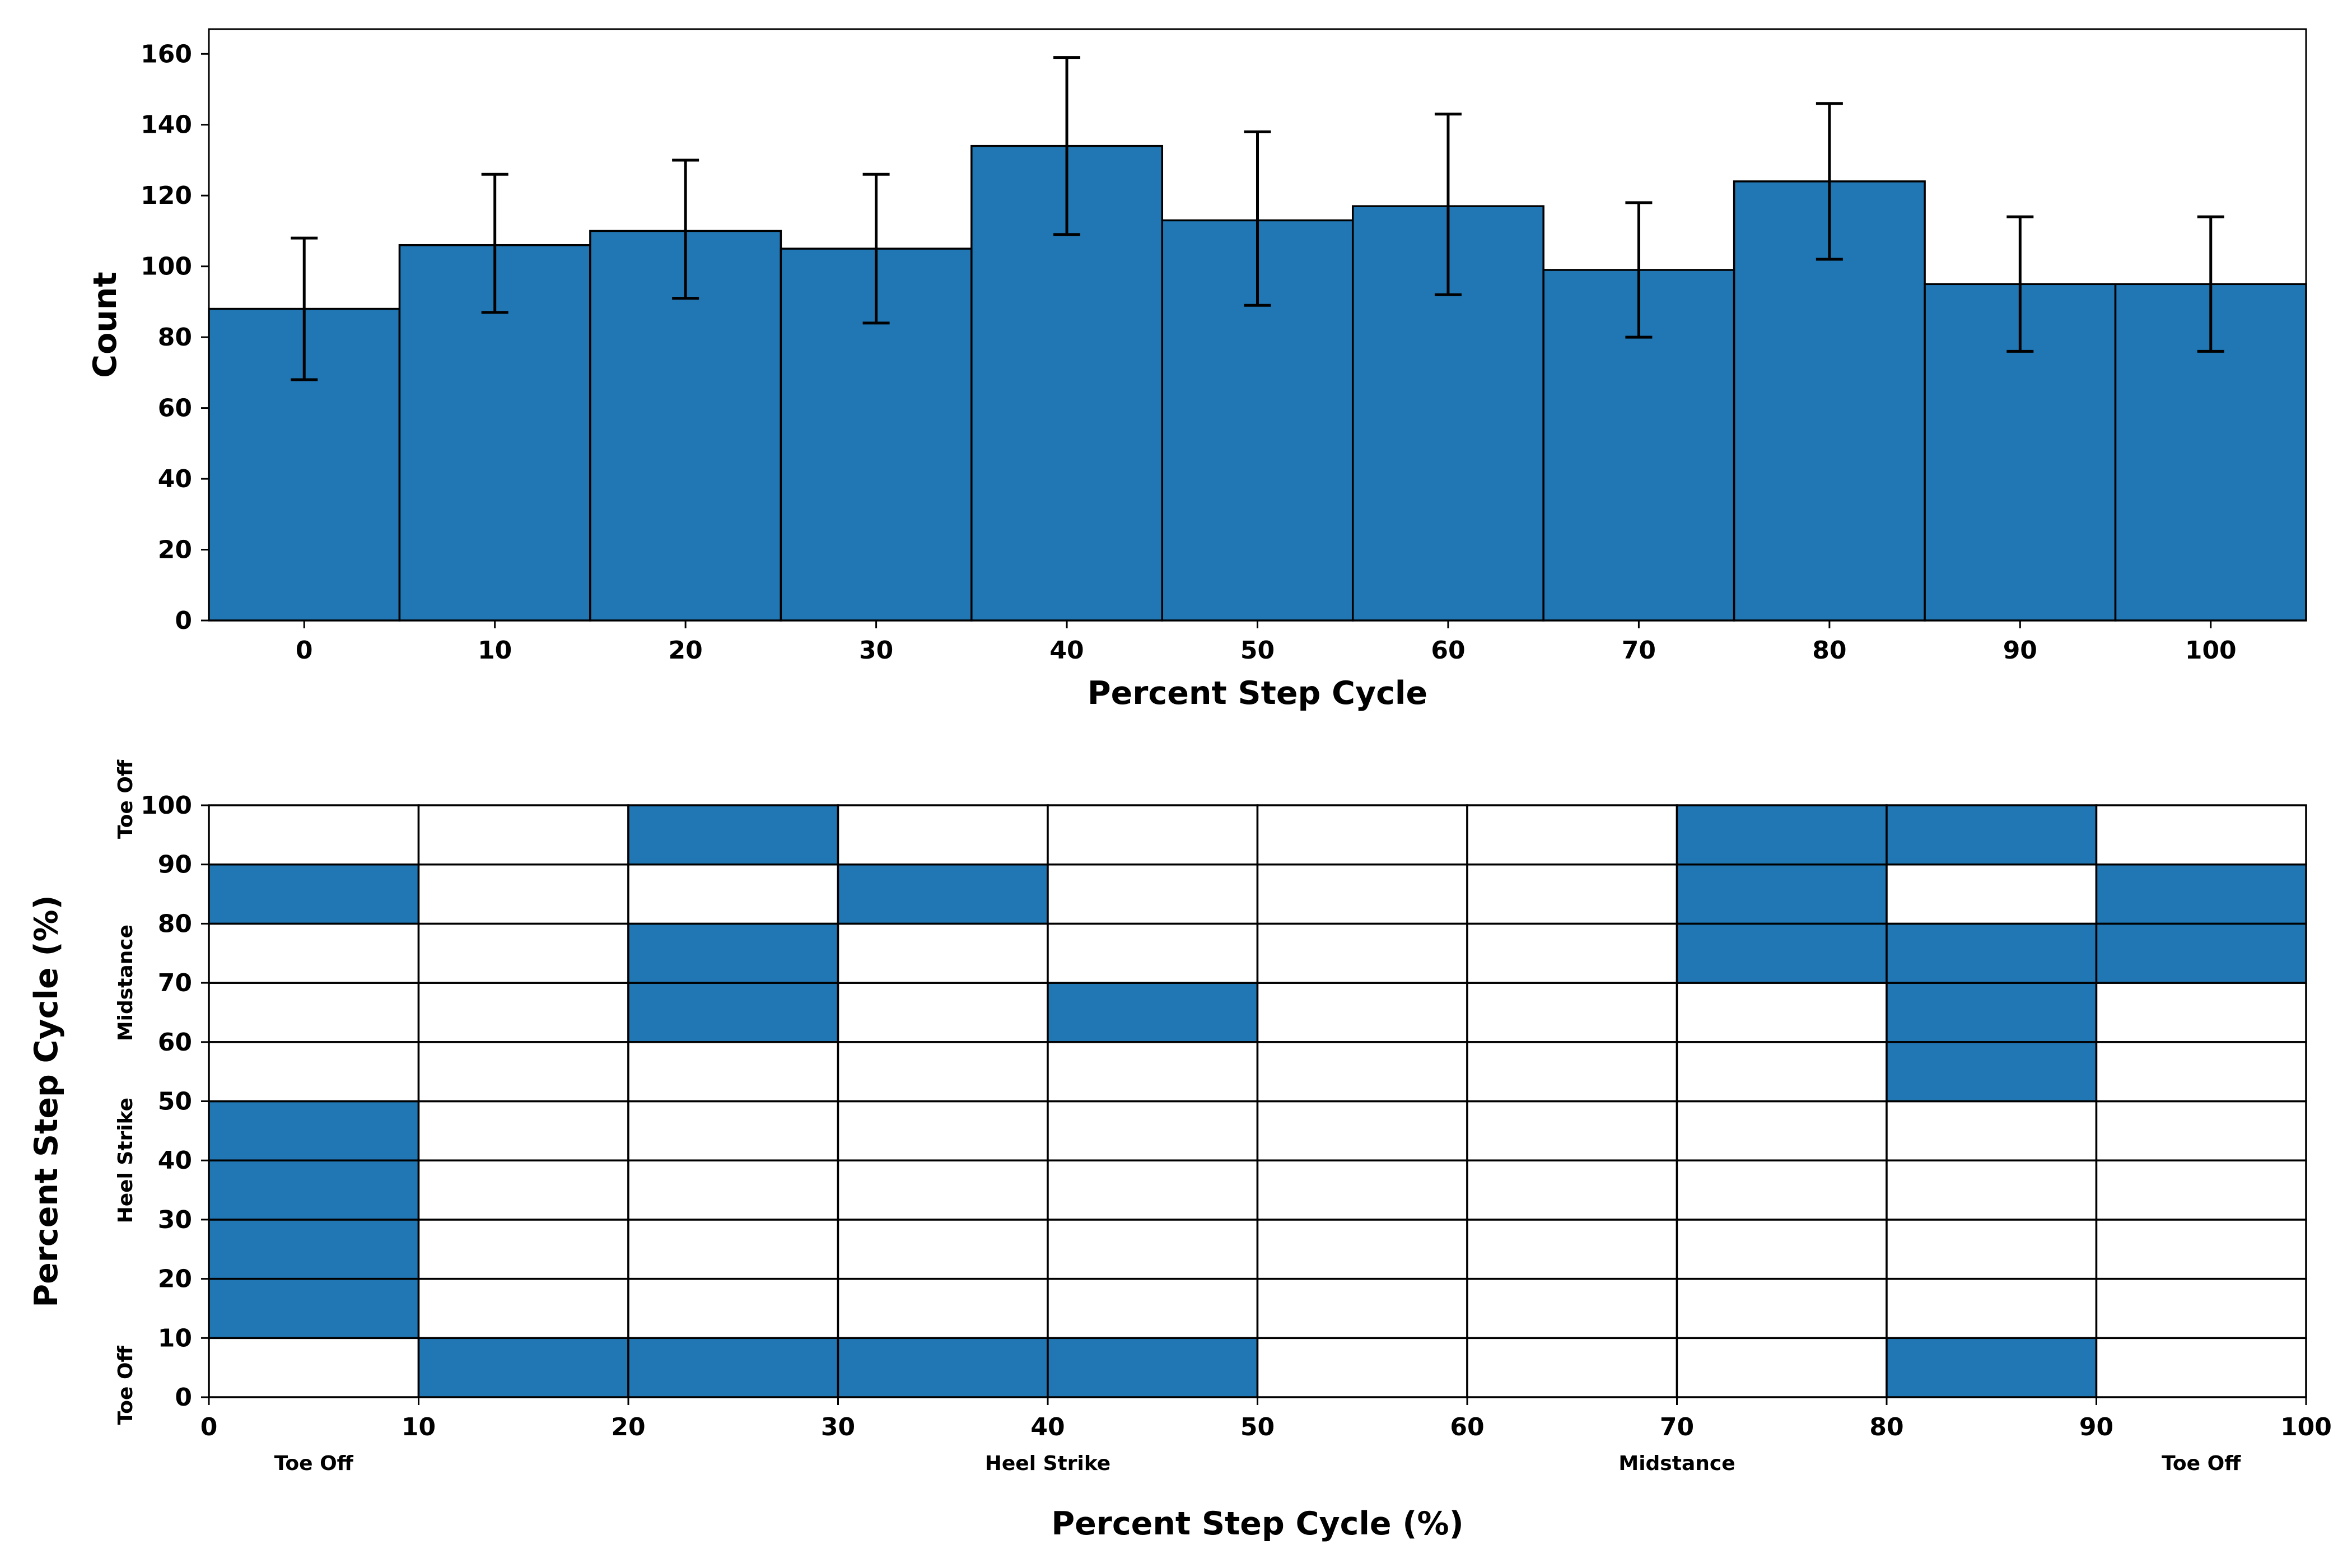 The image size is (2352, 1568). Describe the element at coordinates (175, 1161) in the screenshot. I see `grid-y-tick-label-40: 40` at that location.